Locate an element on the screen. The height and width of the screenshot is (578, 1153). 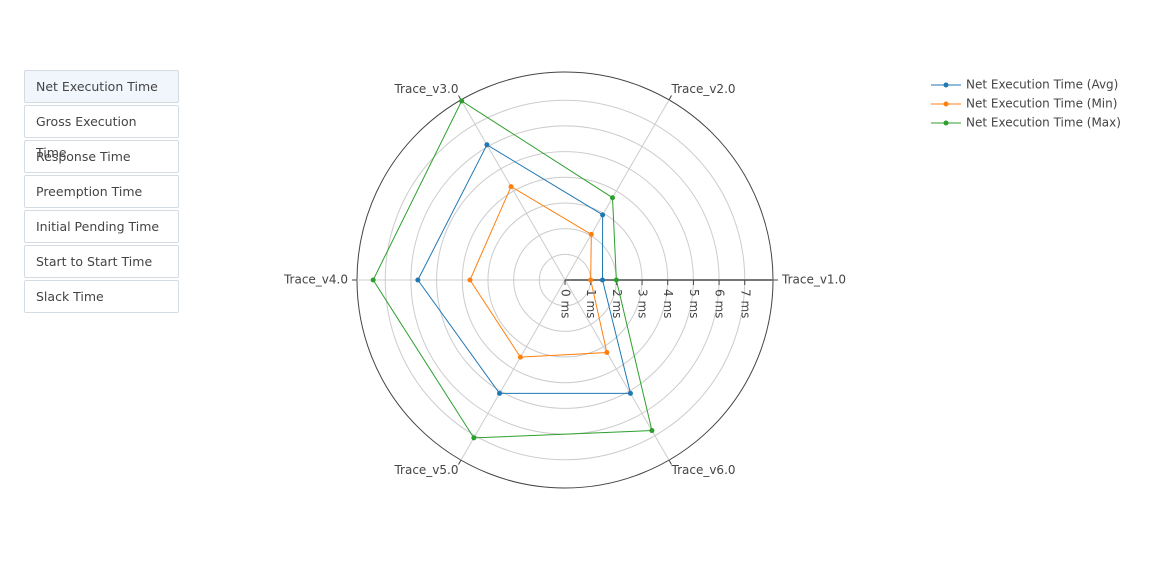
legend-label: Net Execution Time (Min) is located at coordinates (1041, 104).